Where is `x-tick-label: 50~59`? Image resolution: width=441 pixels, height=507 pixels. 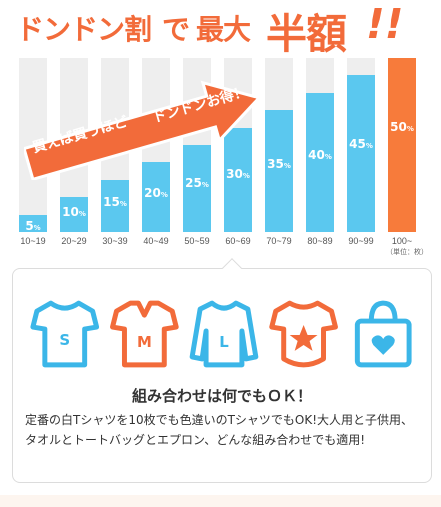
x-tick-label: 50~59 is located at coordinates (197, 241).